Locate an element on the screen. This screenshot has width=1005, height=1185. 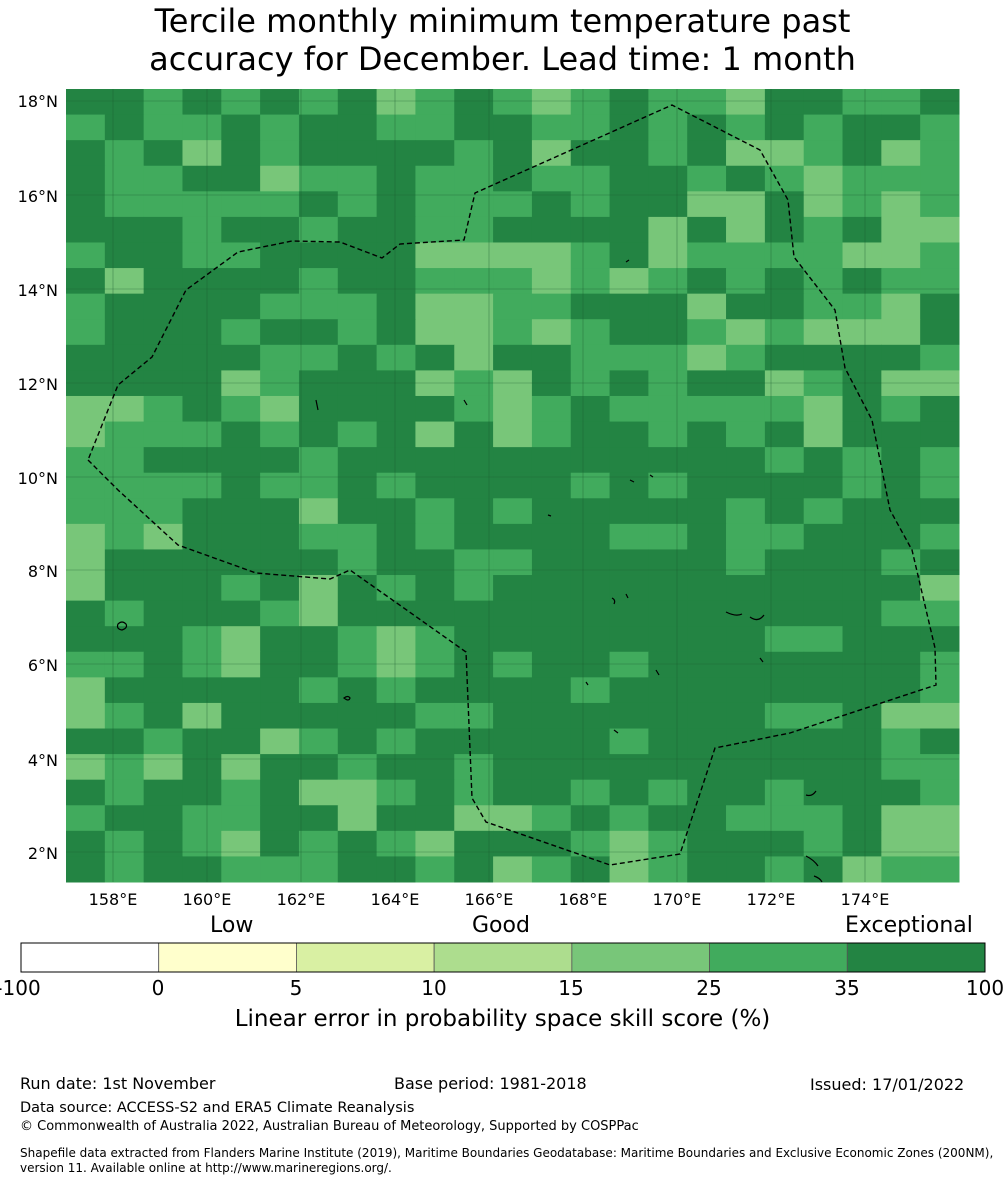
lat-label-2n: 2°N is located at coordinates (42, 853).